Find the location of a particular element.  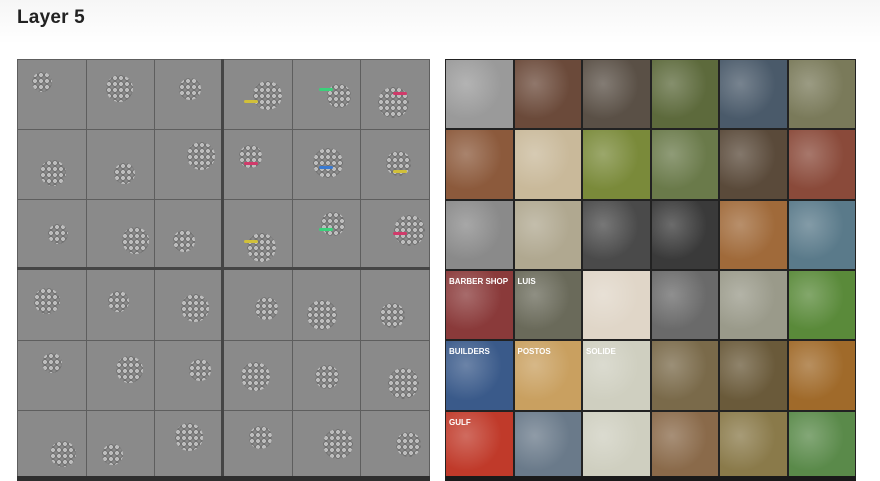

image-patch-grid-border is located at coordinates (650, 478).